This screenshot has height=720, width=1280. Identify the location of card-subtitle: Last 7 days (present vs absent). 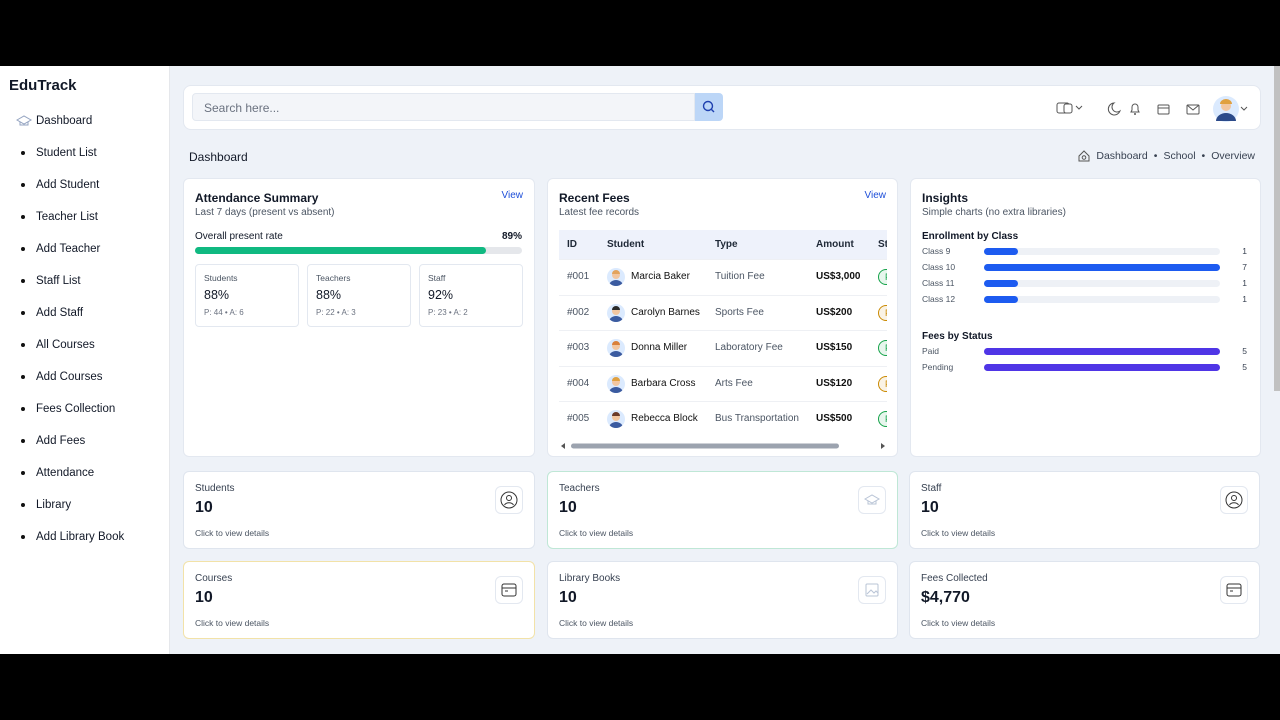
(265, 212).